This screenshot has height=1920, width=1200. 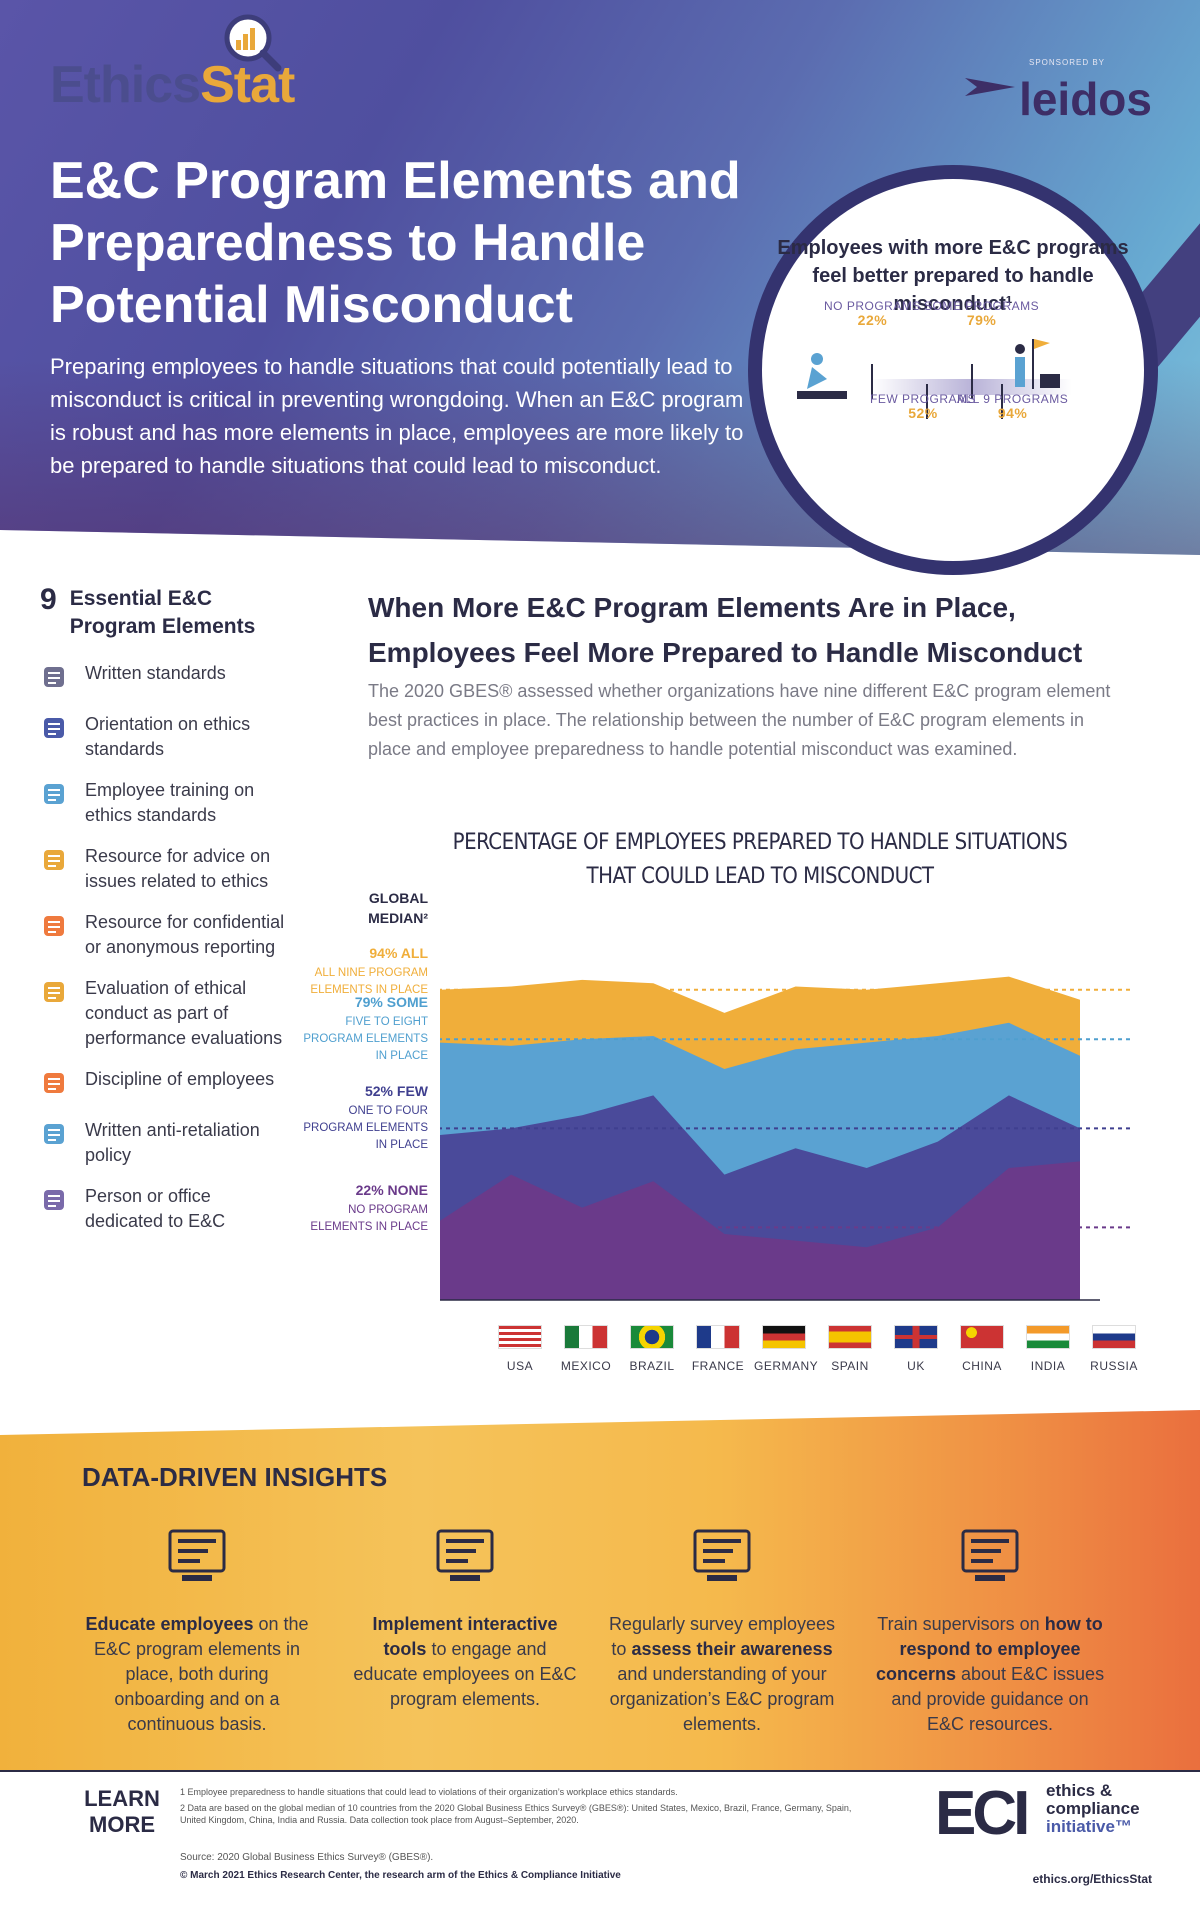 I want to click on learn-more-heading: LEARN MORE, so click(x=122, y=1811).